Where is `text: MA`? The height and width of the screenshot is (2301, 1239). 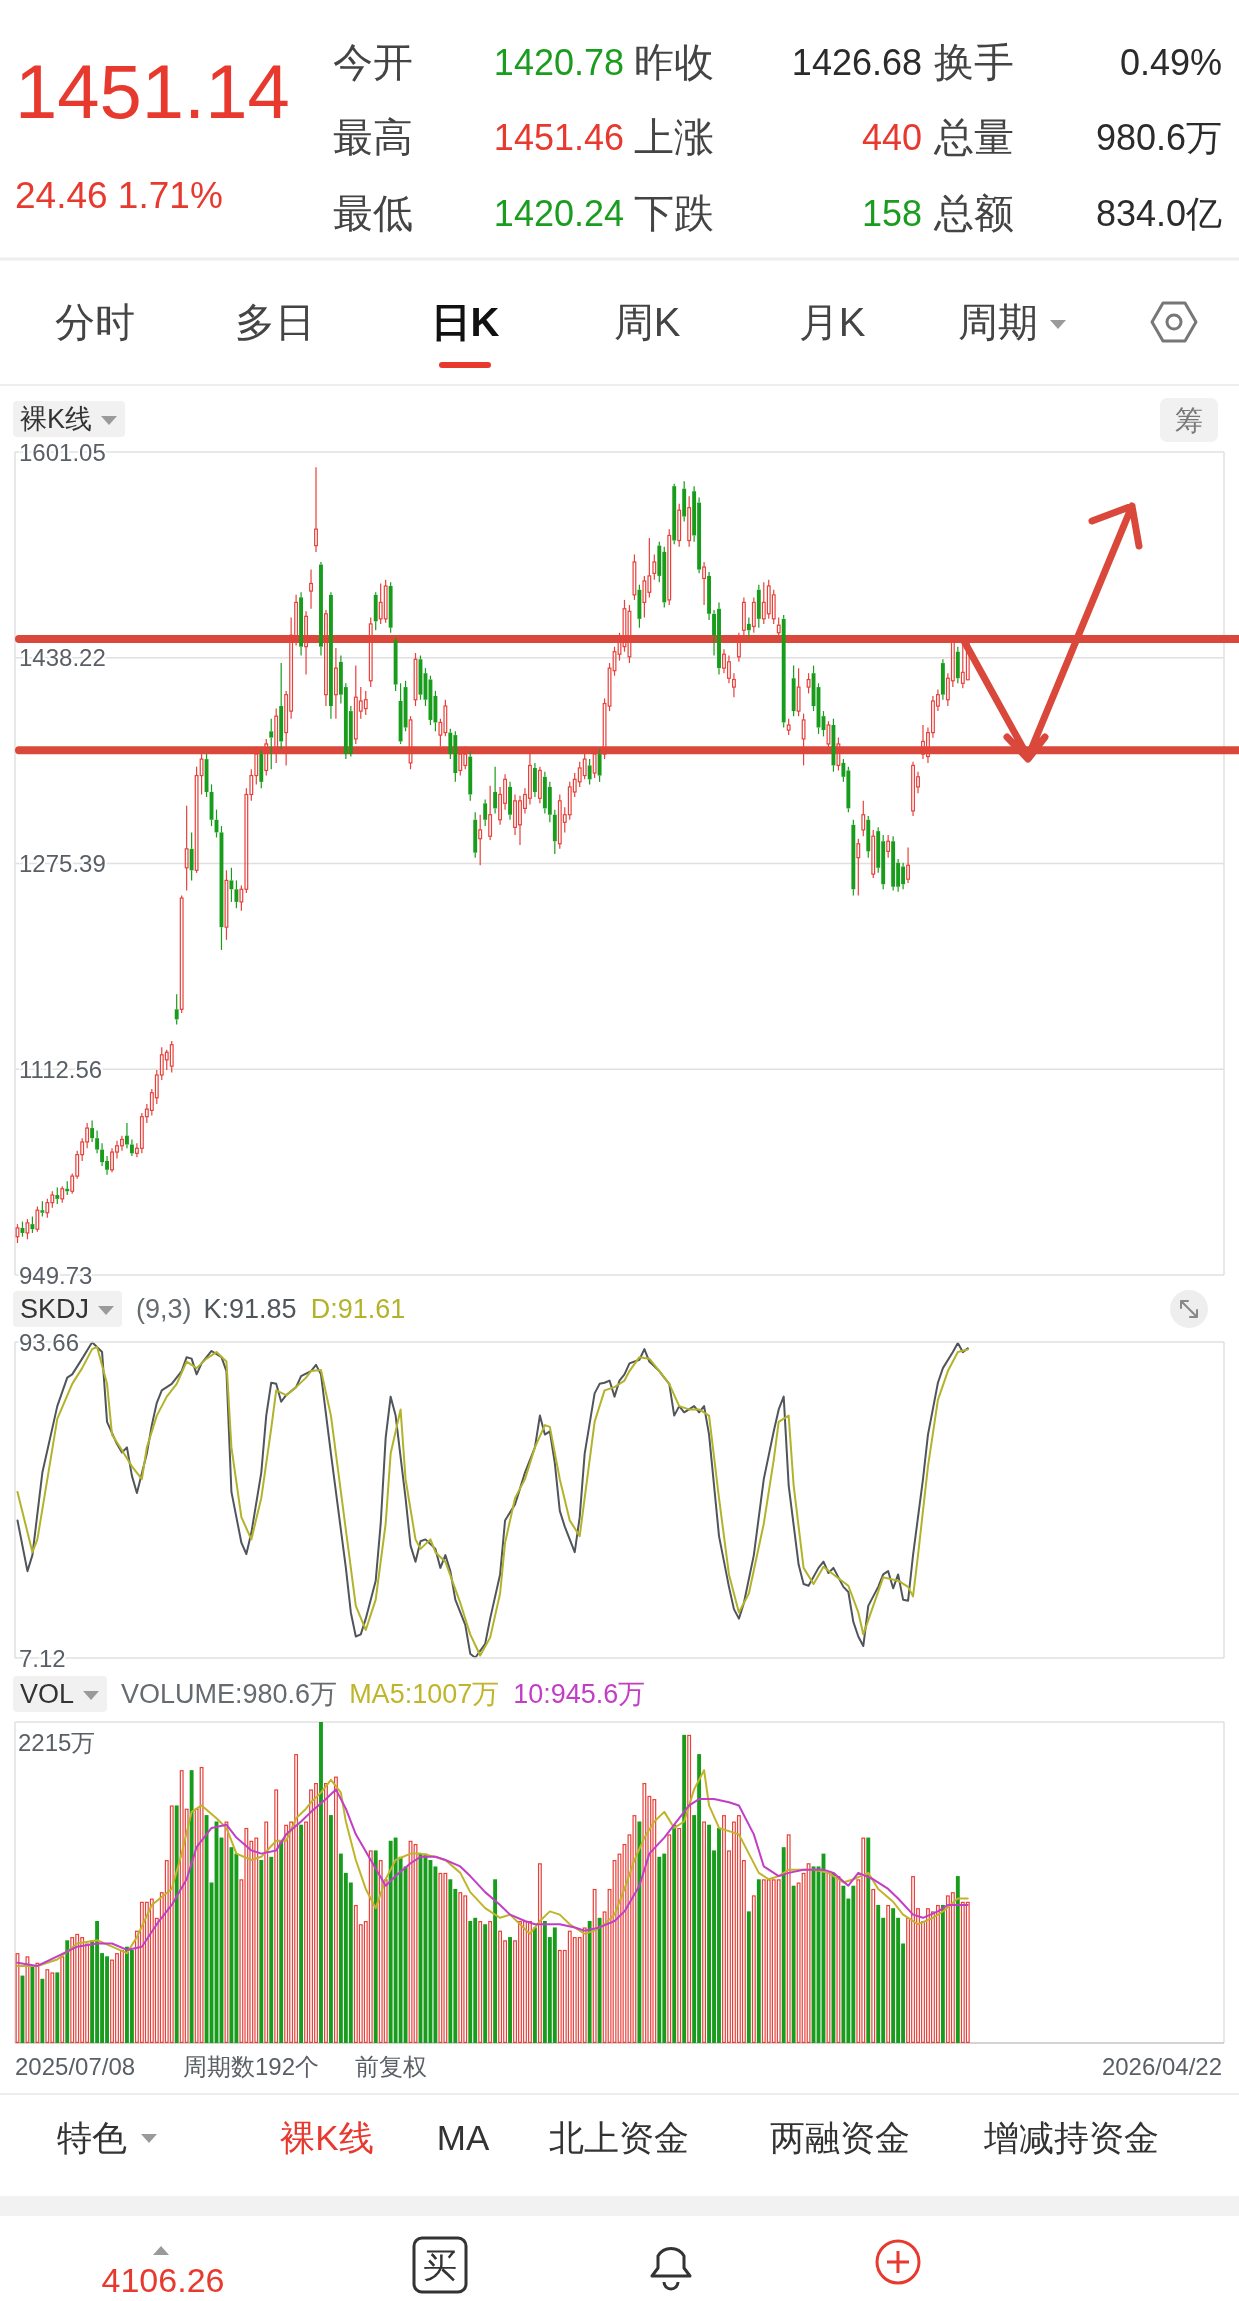 text: MA is located at coordinates (463, 2137).